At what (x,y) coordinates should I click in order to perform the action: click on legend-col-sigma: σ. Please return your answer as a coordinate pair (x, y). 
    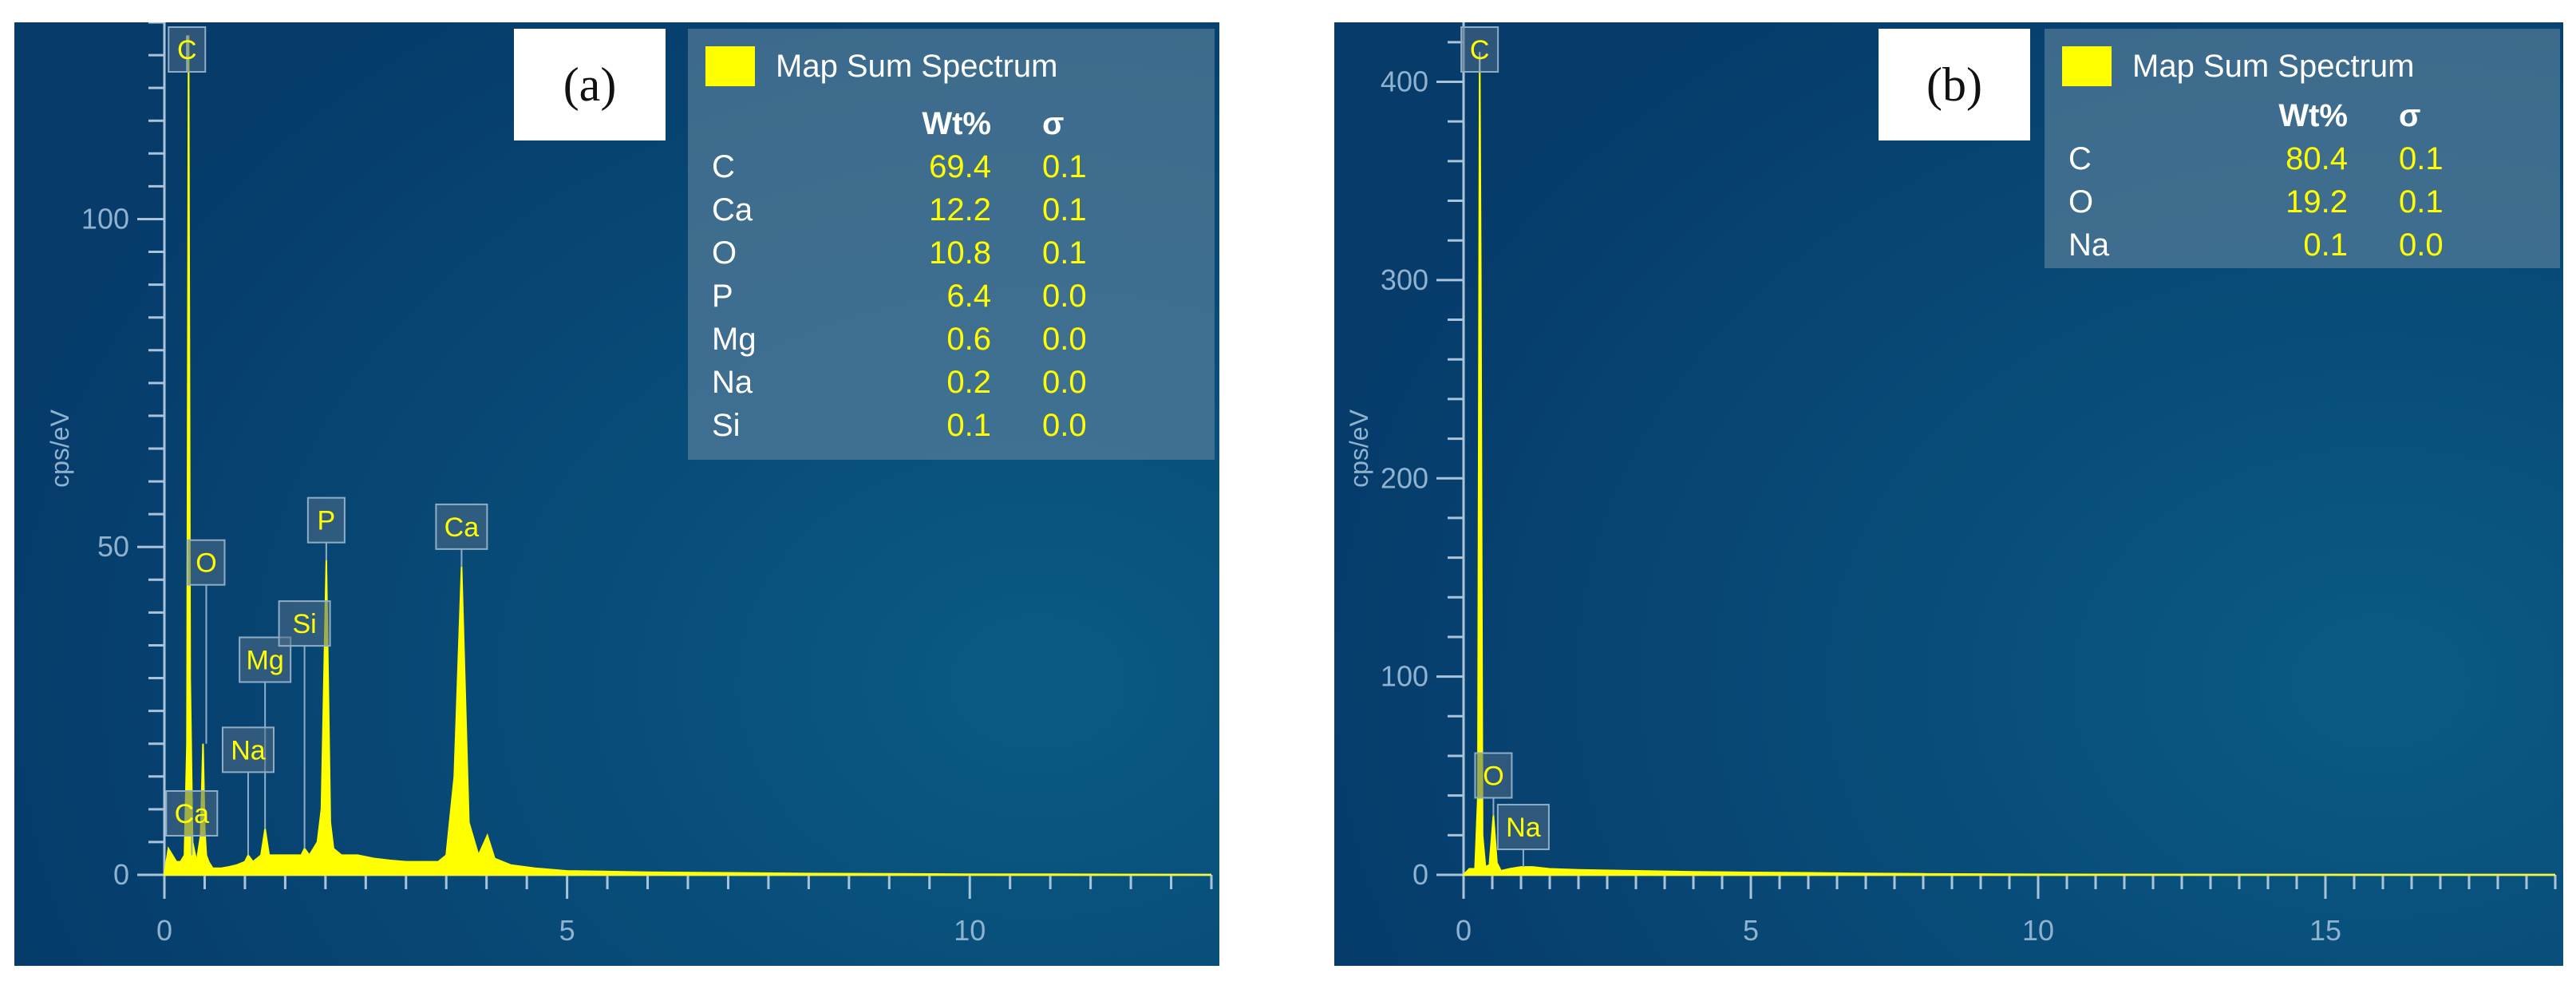
    Looking at the image, I should click on (2410, 115).